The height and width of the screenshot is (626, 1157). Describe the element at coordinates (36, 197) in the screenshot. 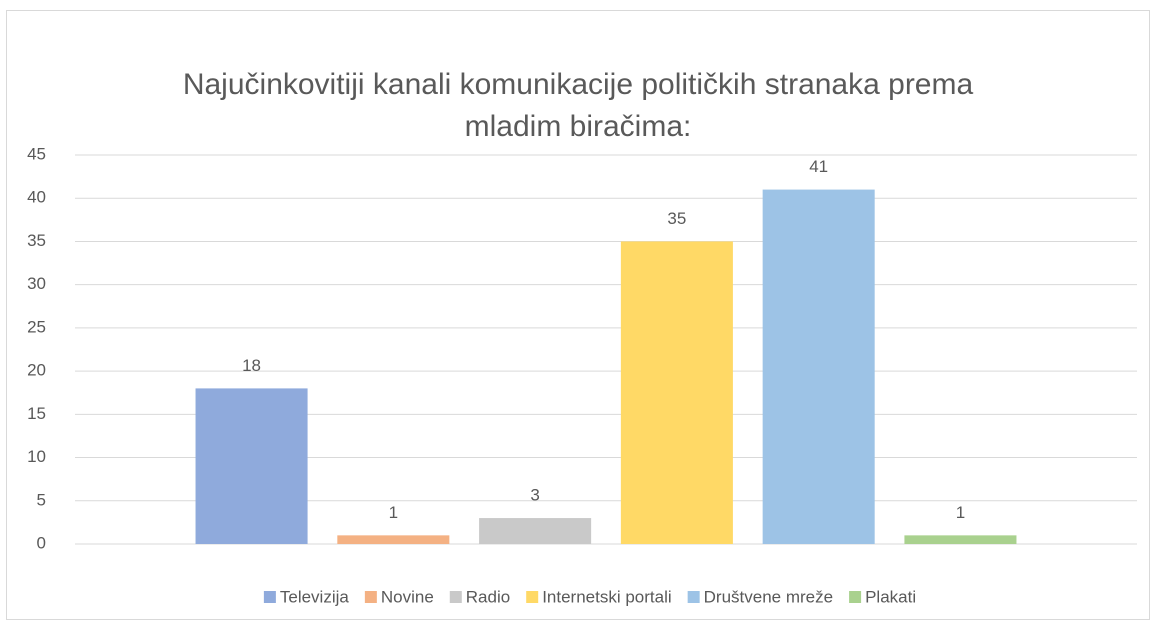

I see `y-tick-label: 40` at that location.